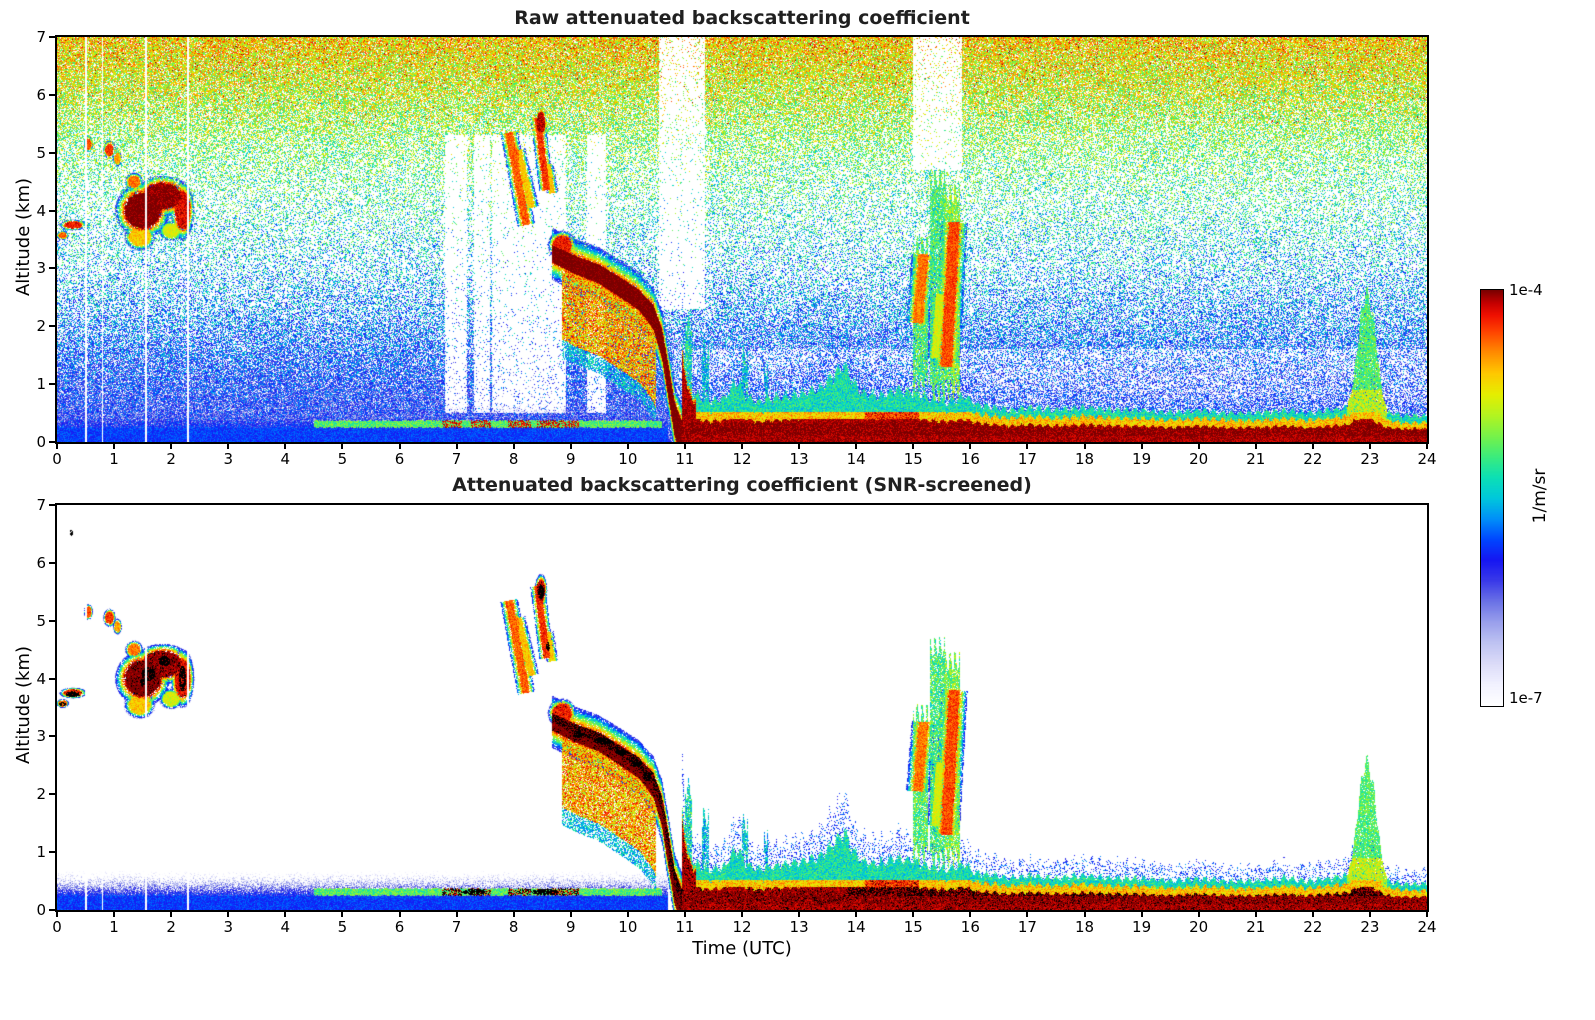  What do you see at coordinates (913, 459) in the screenshot?
I see `x-tick-label: 15` at bounding box center [913, 459].